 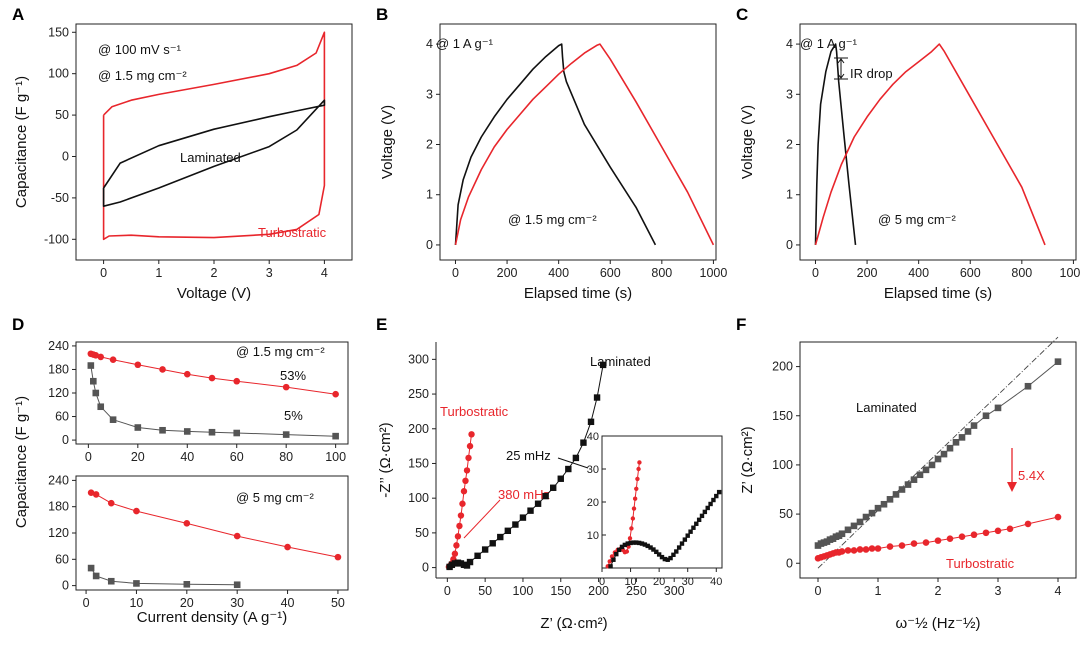 I want to click on y-tick-label-E-0: 0, so click(x=425, y=568).